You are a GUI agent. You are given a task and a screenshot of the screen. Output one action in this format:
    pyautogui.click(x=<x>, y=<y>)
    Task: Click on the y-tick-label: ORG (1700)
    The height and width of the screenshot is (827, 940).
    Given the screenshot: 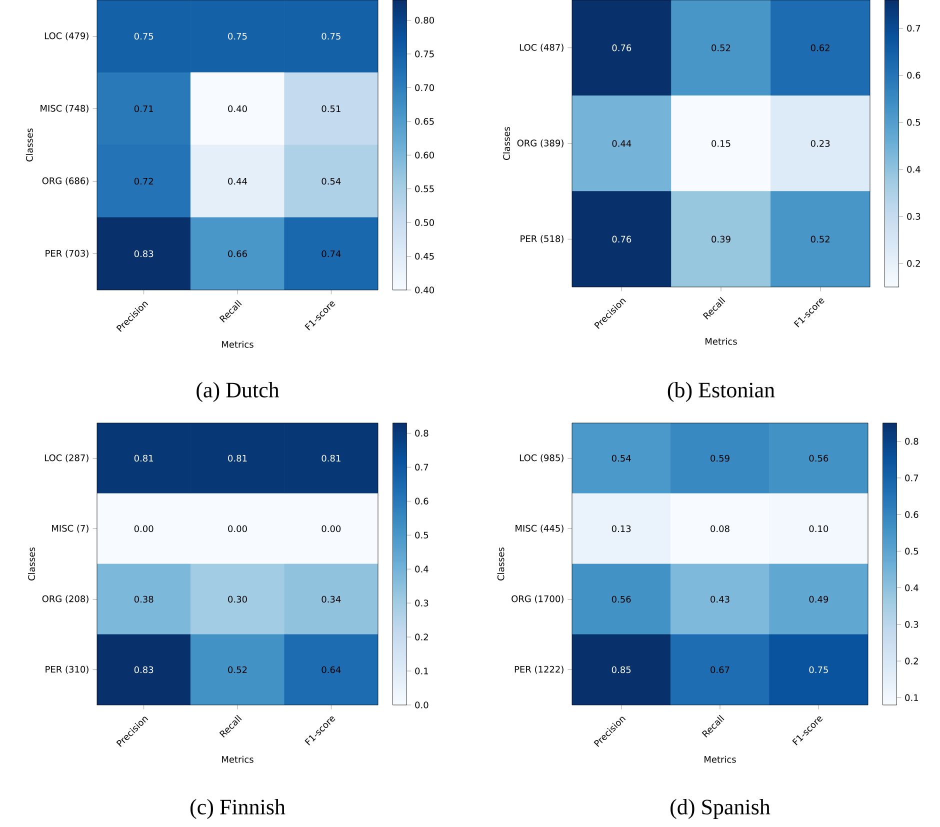 What is the action you would take?
    pyautogui.click(x=538, y=599)
    